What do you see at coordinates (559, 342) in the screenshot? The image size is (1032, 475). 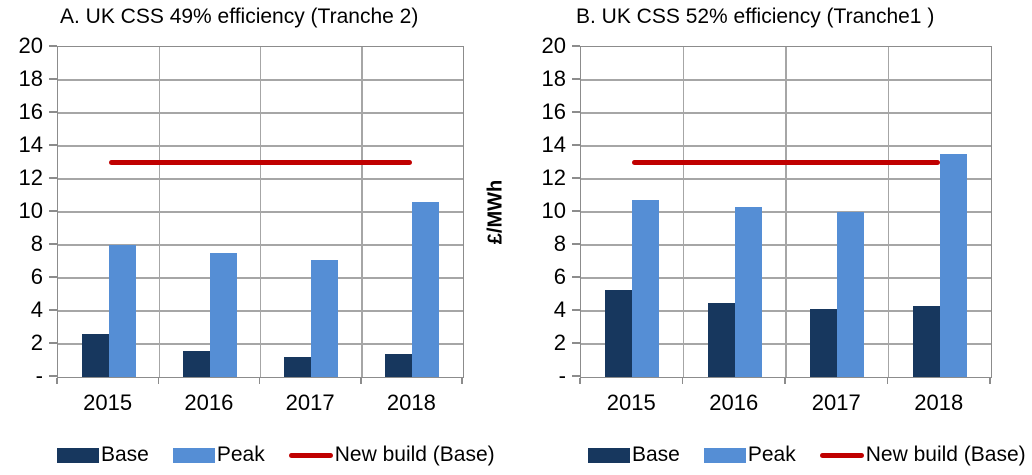 I see `y-tick-label: 2` at bounding box center [559, 342].